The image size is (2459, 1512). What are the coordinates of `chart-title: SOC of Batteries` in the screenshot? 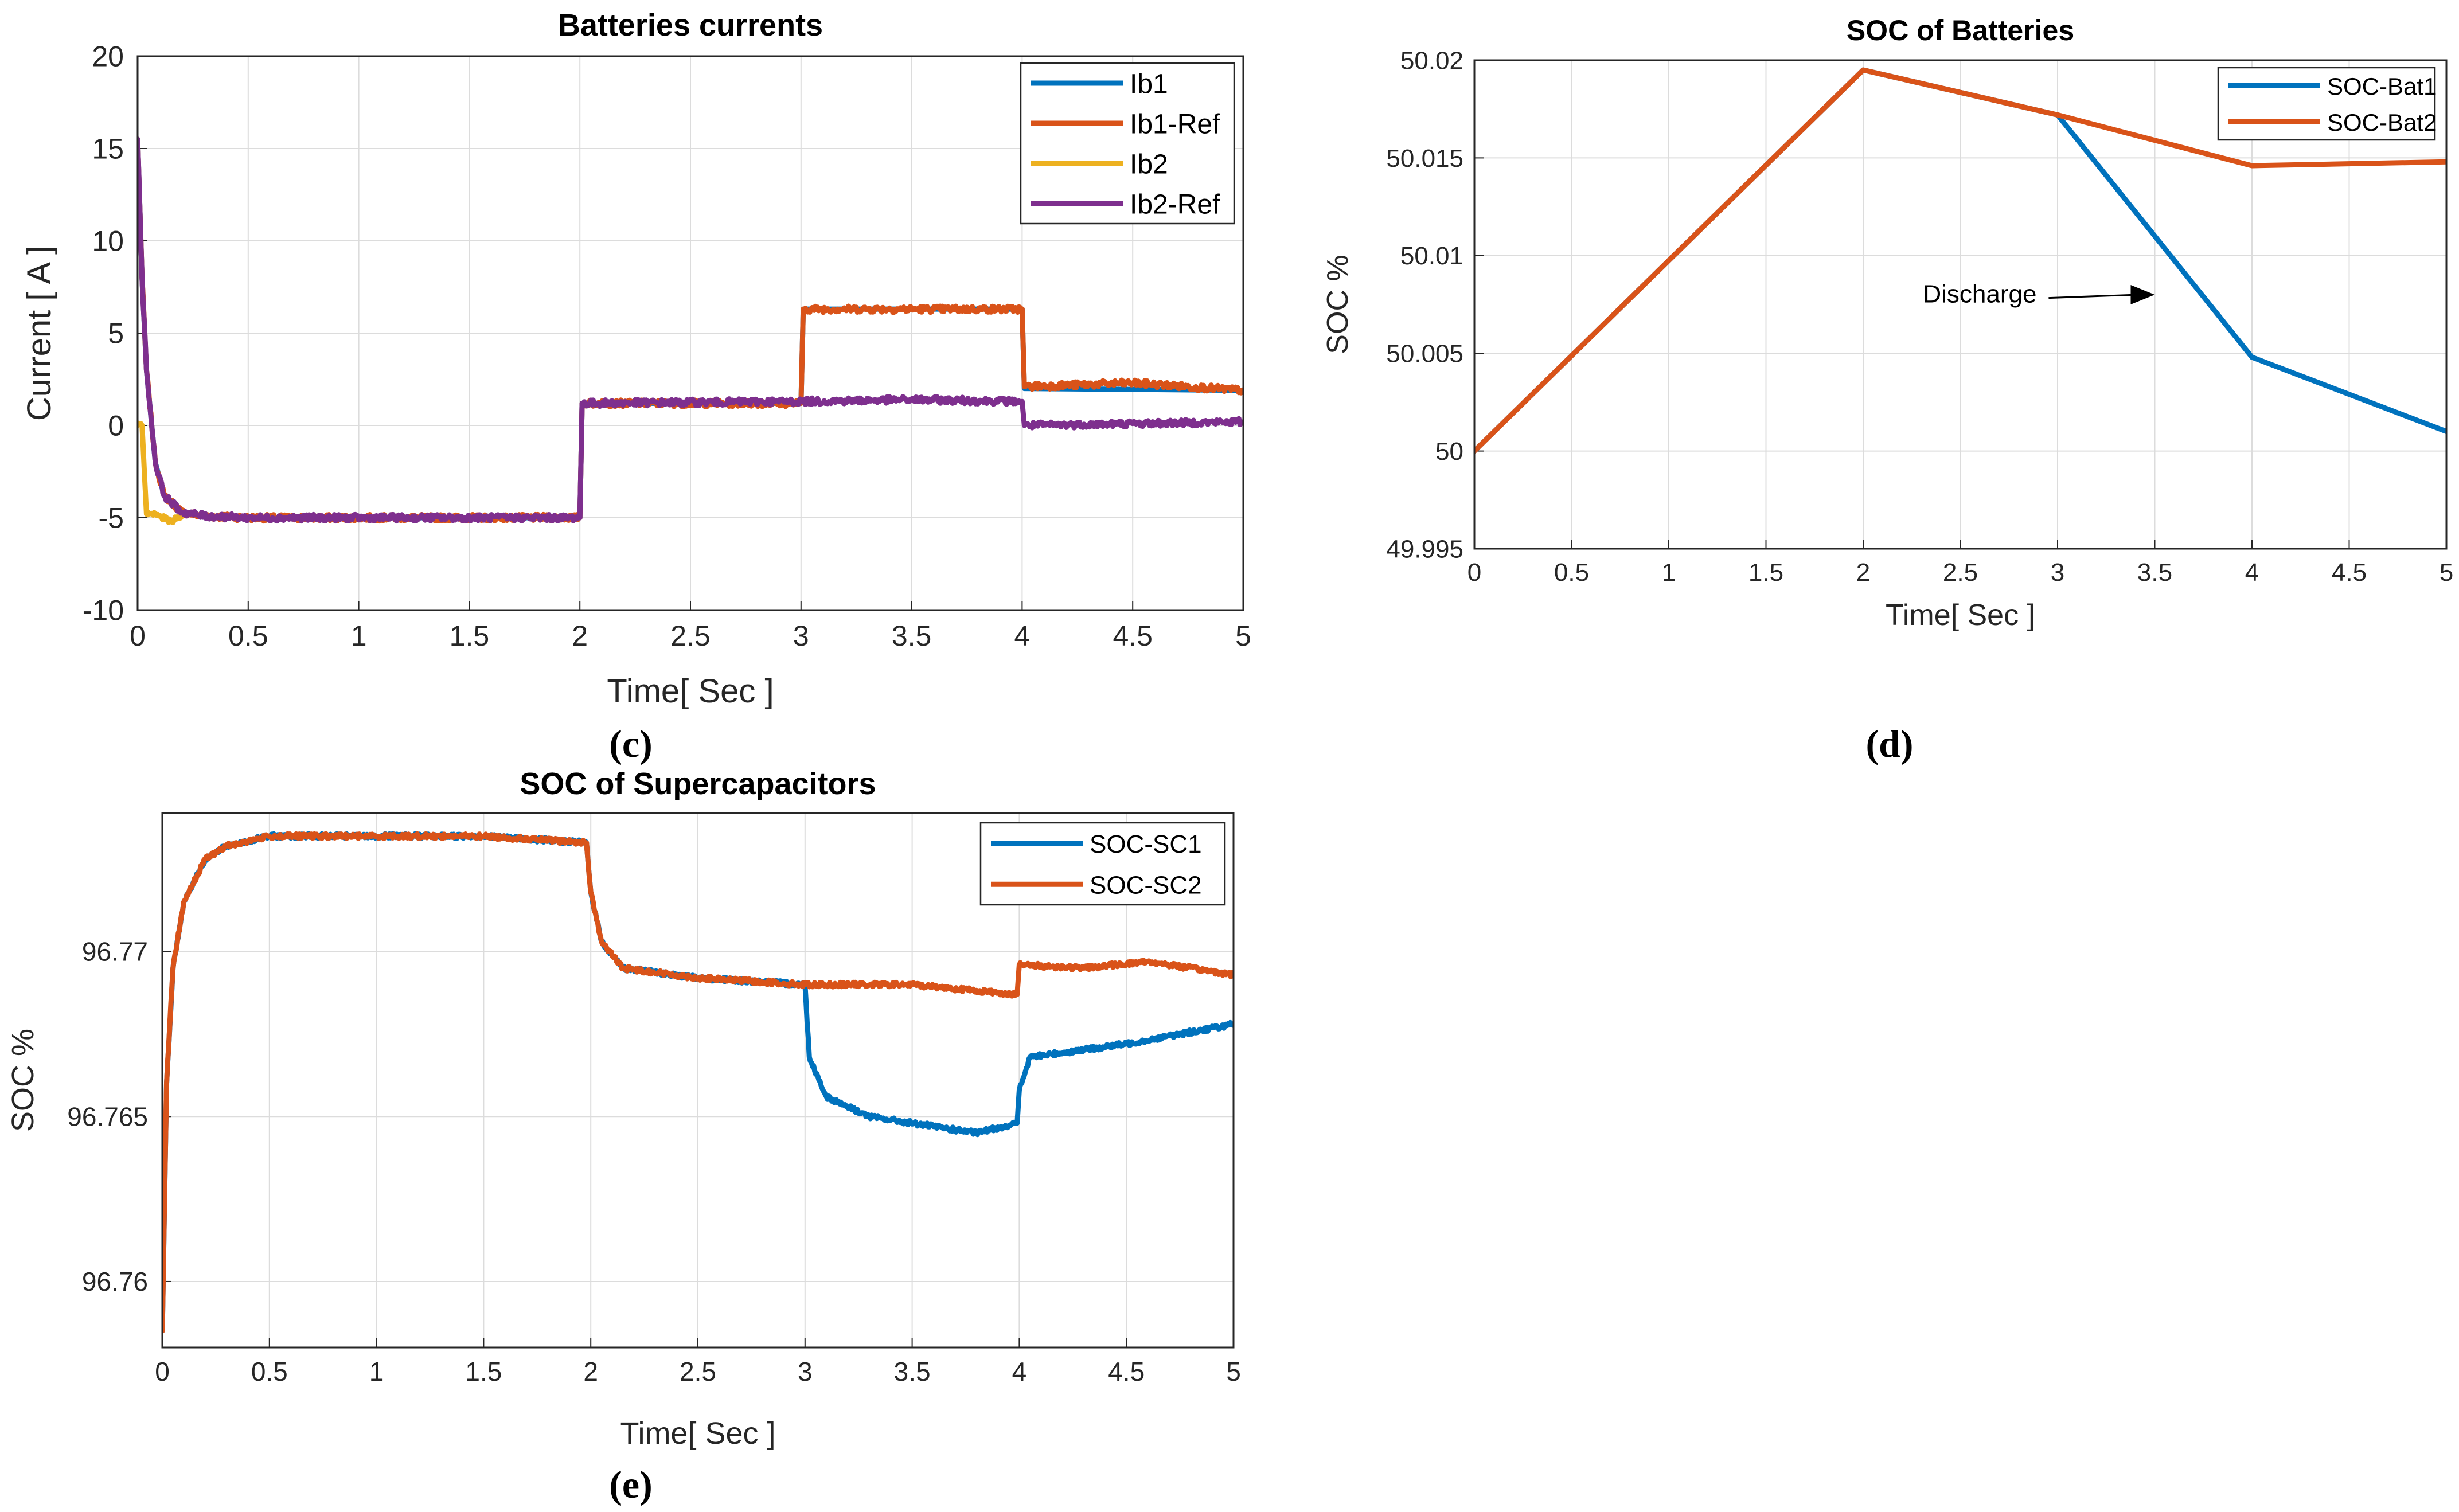 It's located at (1960, 30).